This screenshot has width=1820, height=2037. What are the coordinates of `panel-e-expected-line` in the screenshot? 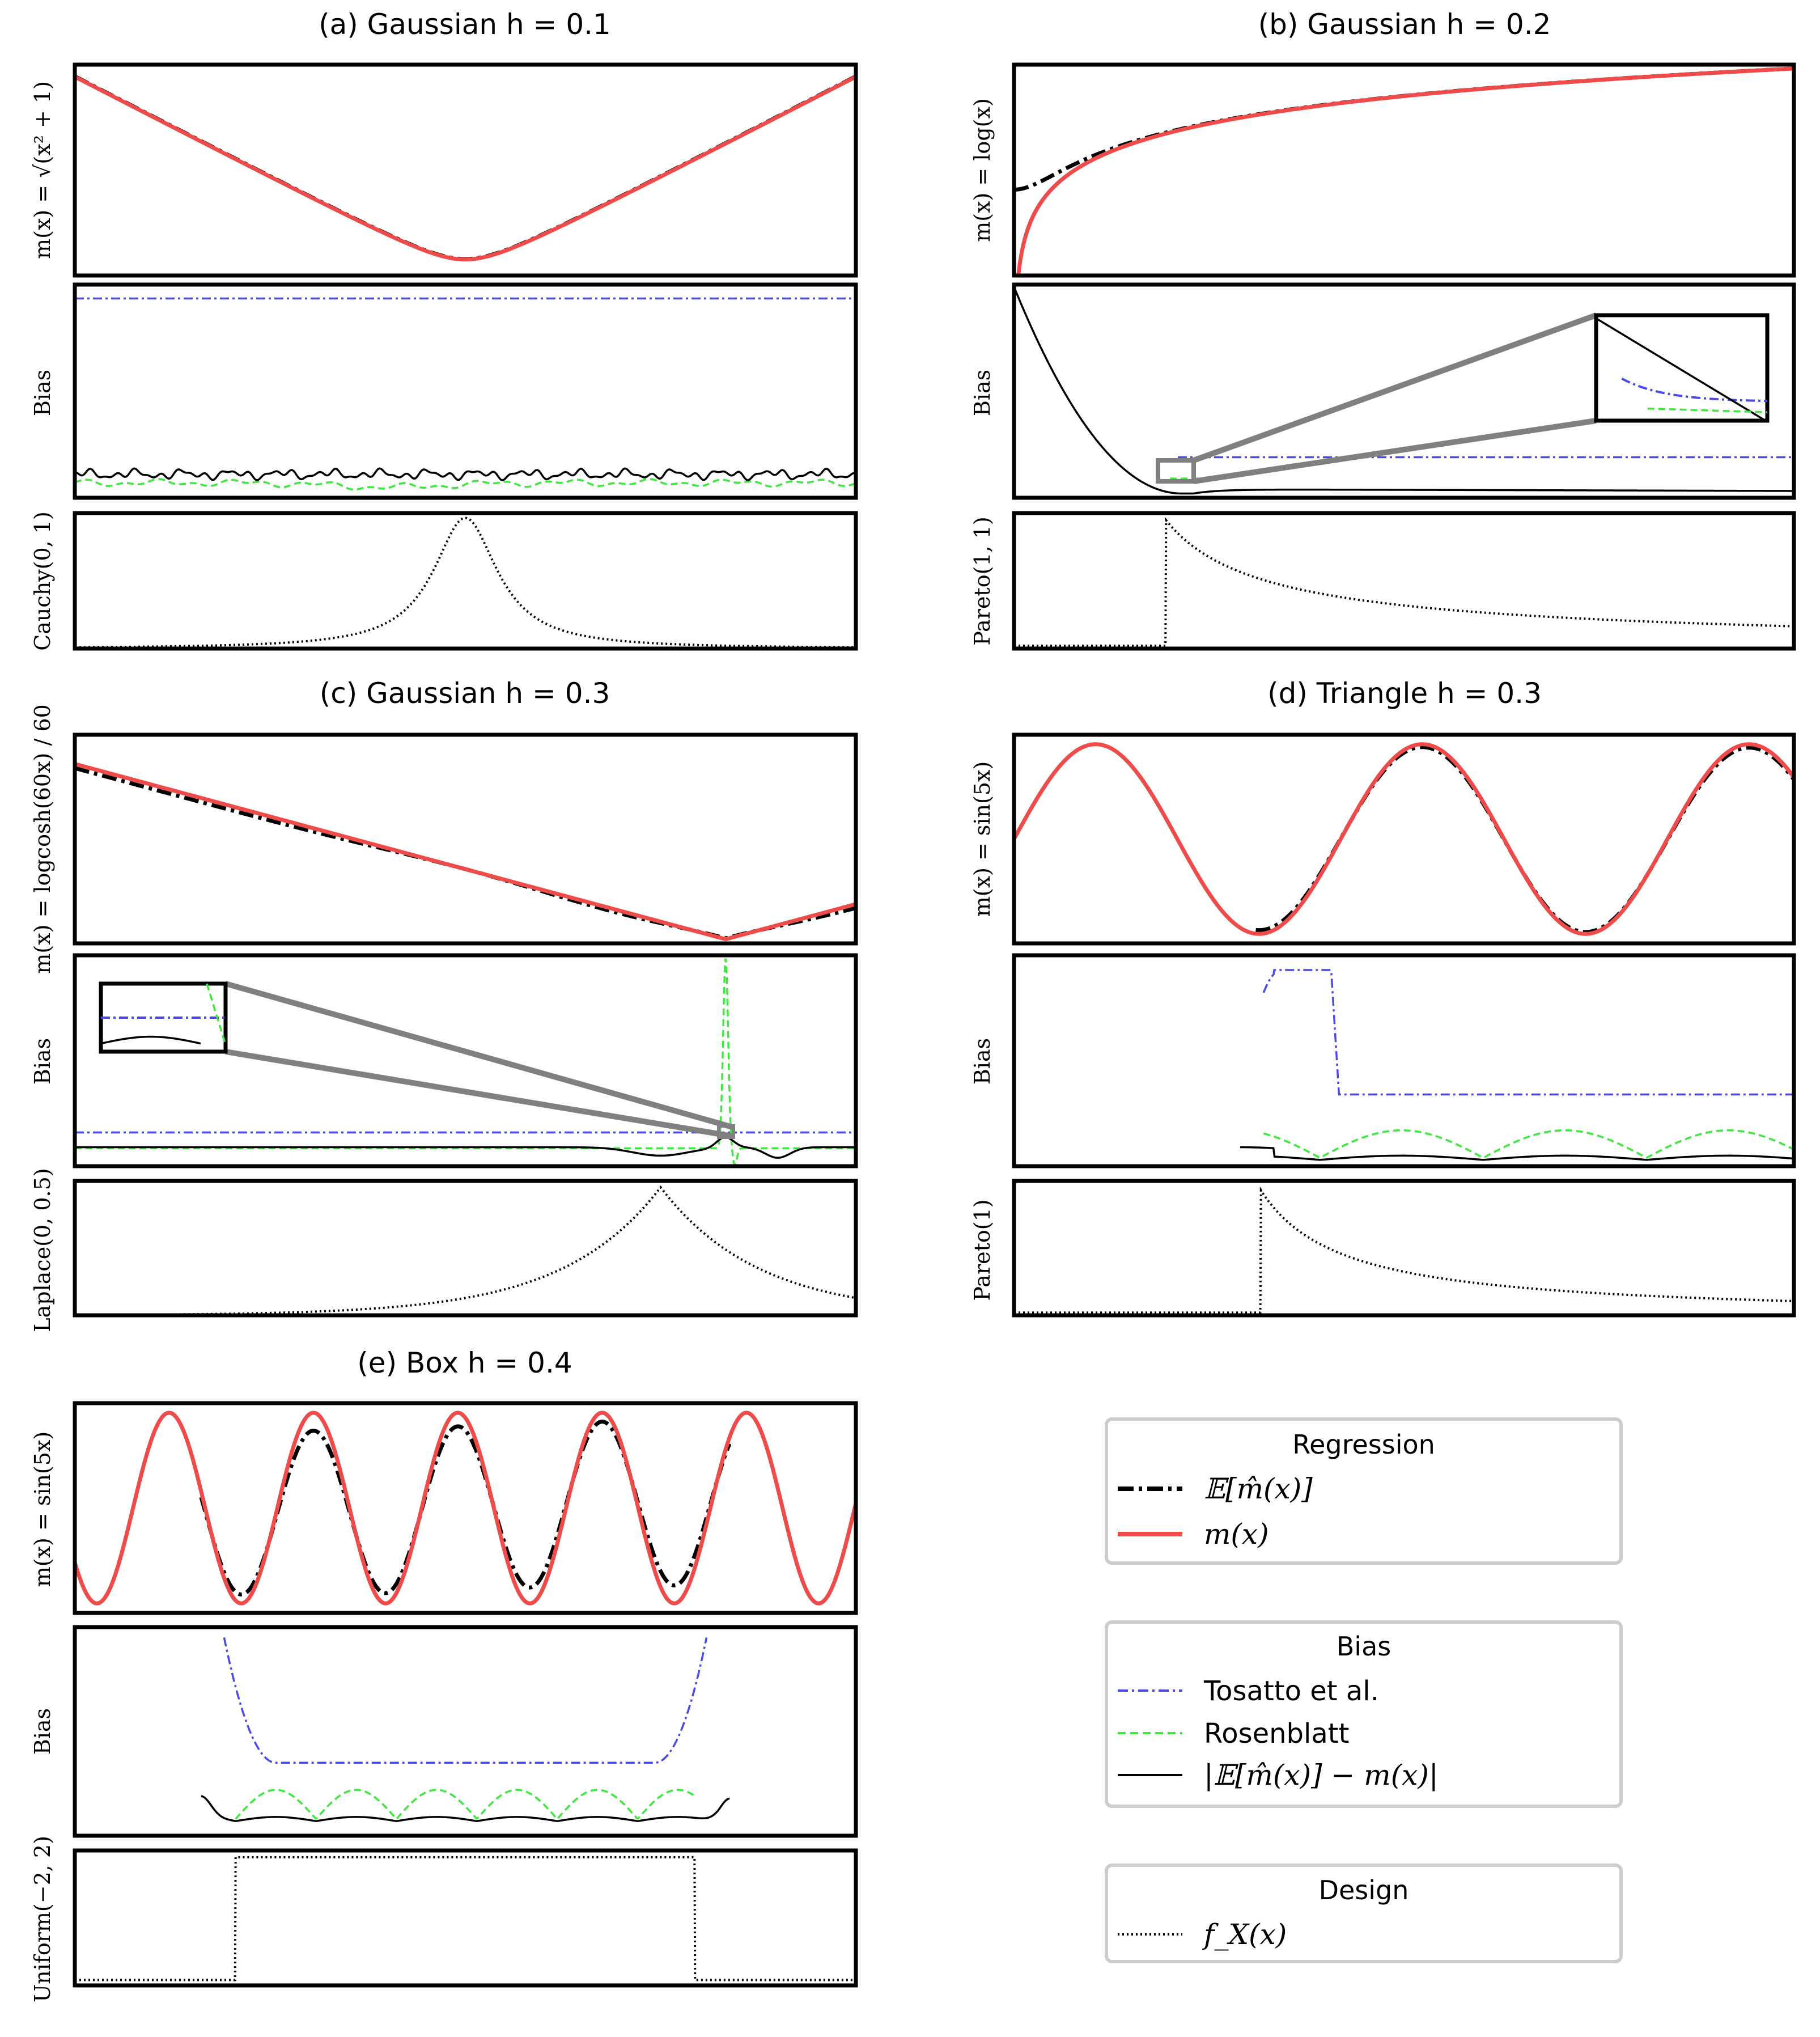 It's located at (465, 1508).